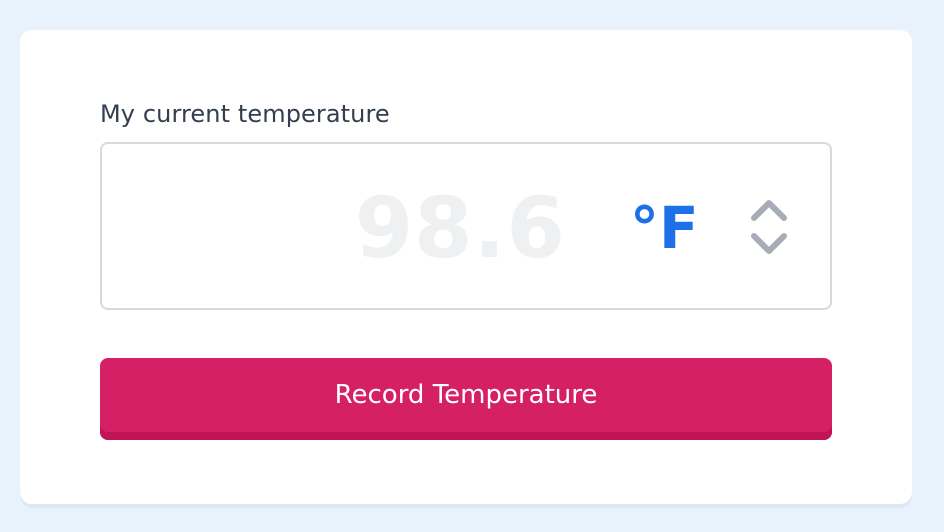 The width and height of the screenshot is (944, 532). What do you see at coordinates (664, 228) in the screenshot?
I see `unit-label: °F` at bounding box center [664, 228].